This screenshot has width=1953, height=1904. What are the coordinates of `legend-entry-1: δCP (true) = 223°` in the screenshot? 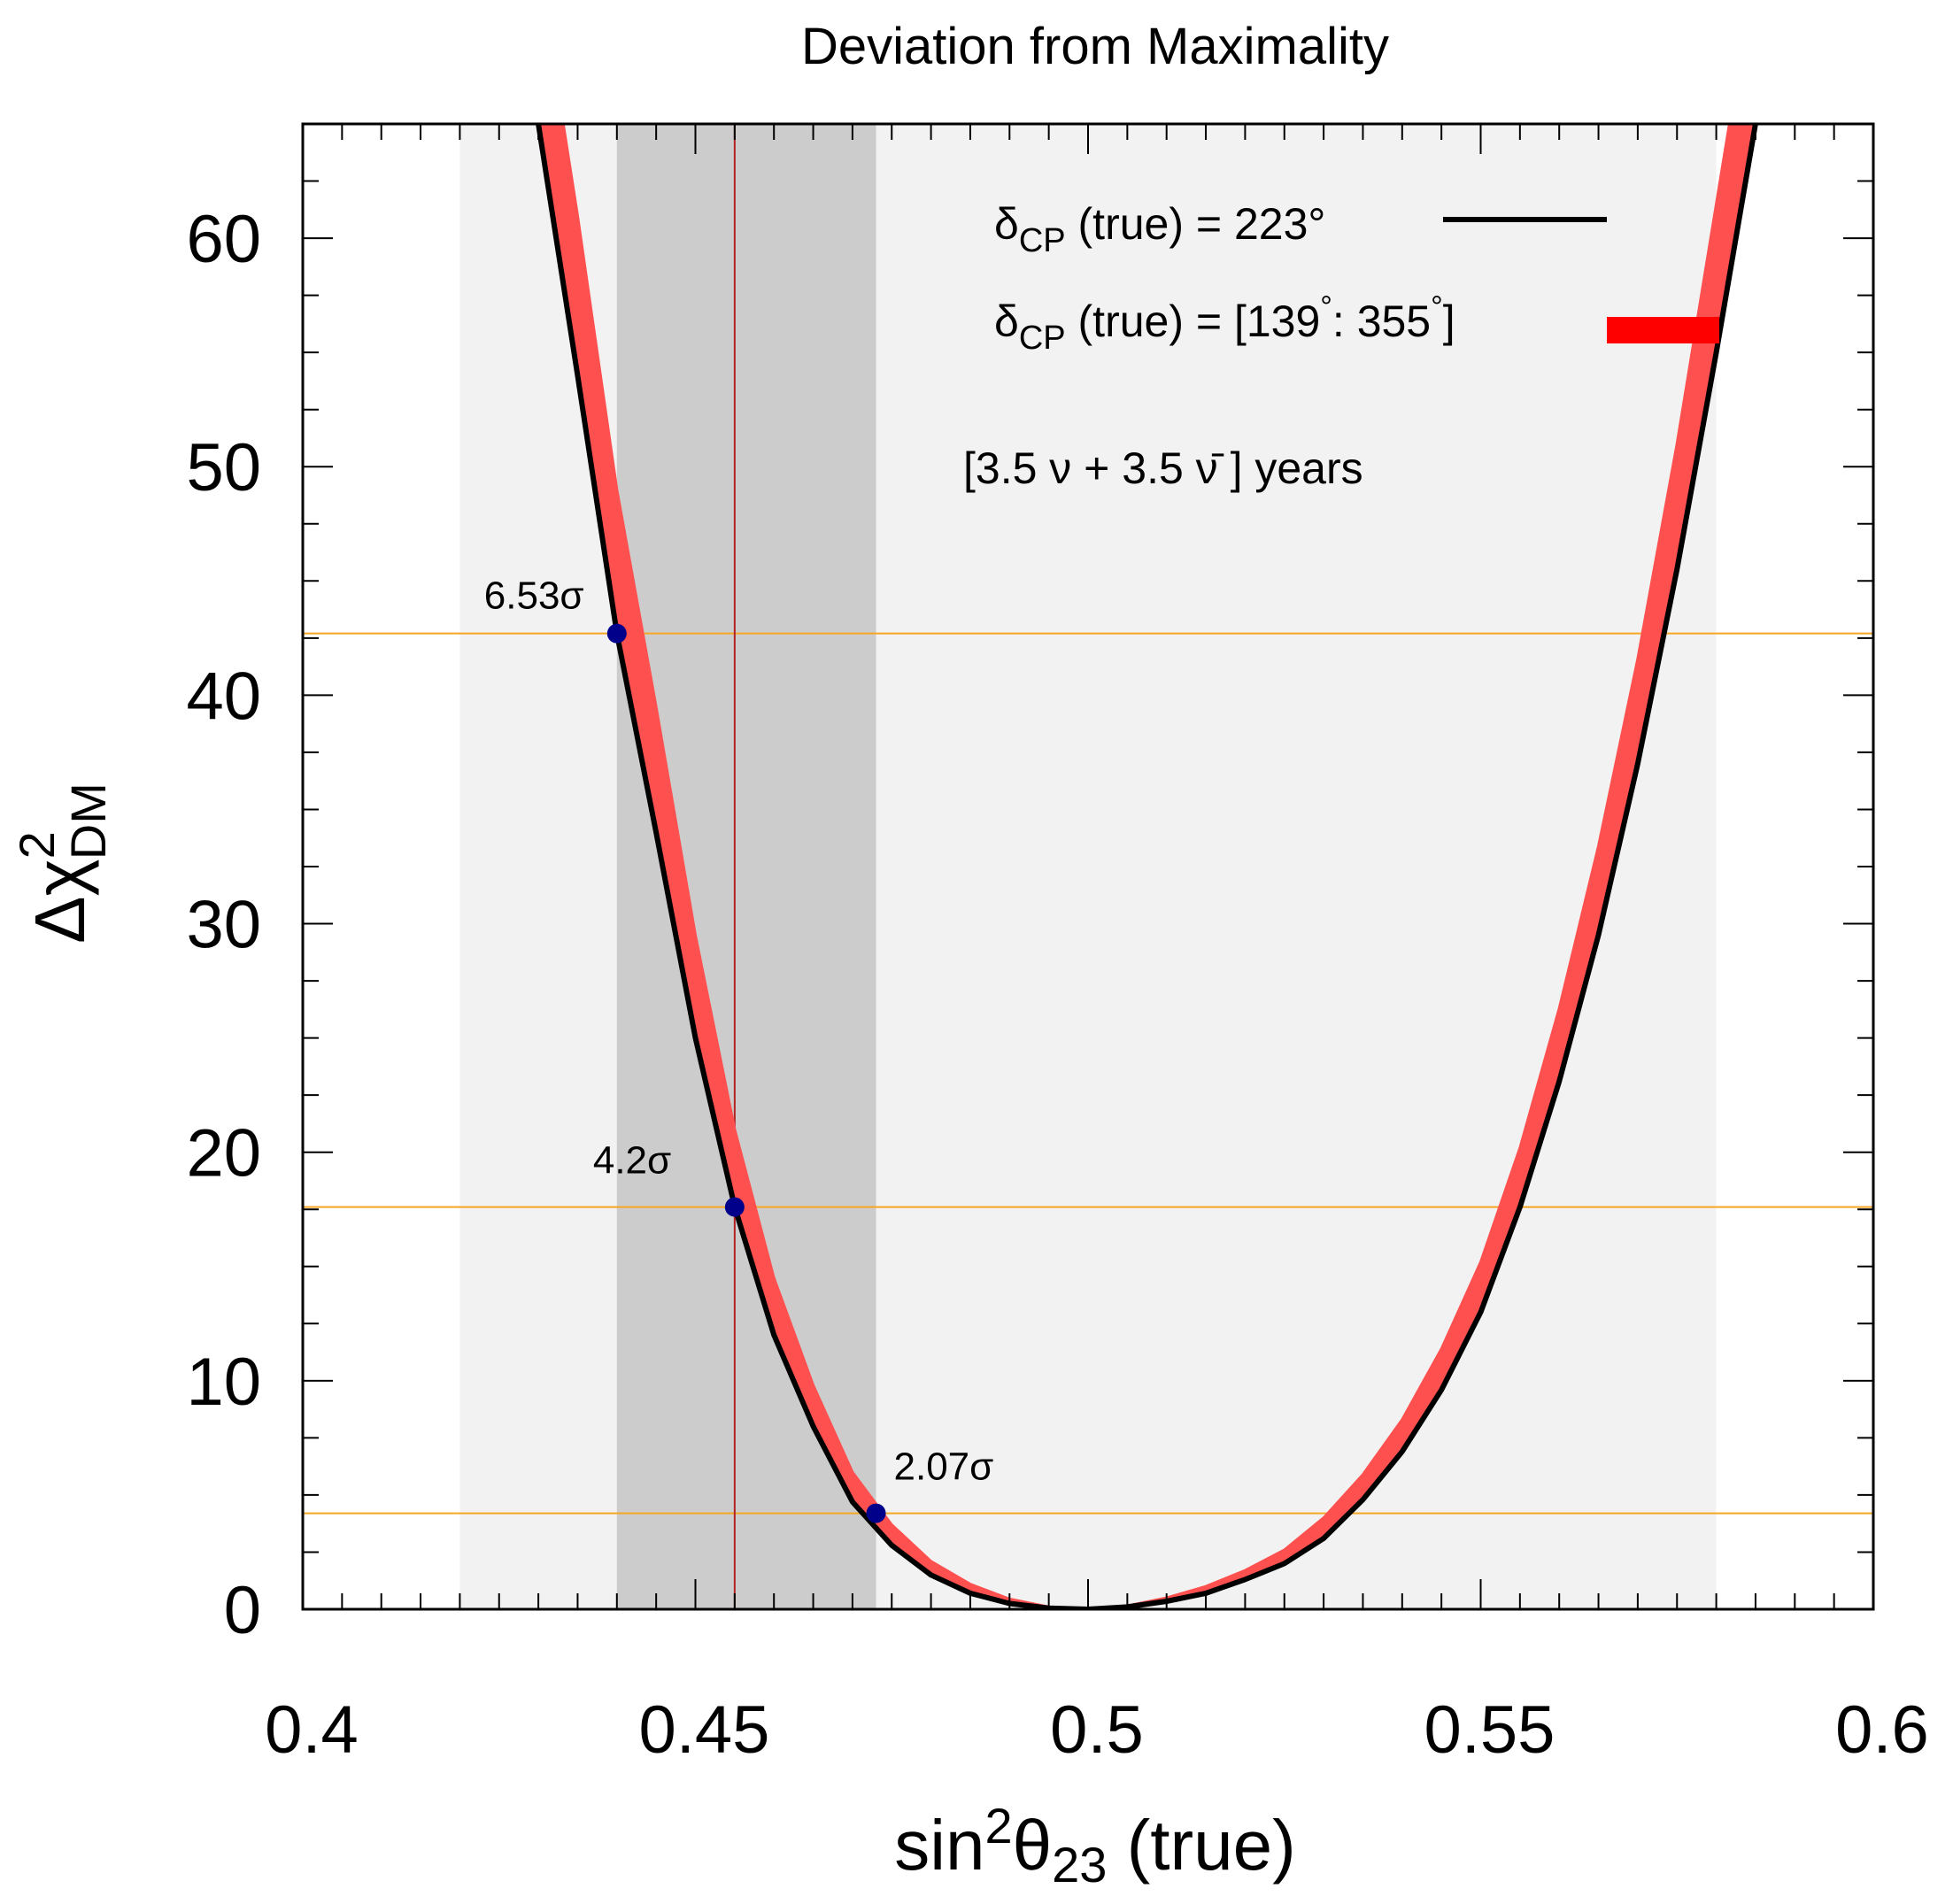 It's located at (1159, 229).